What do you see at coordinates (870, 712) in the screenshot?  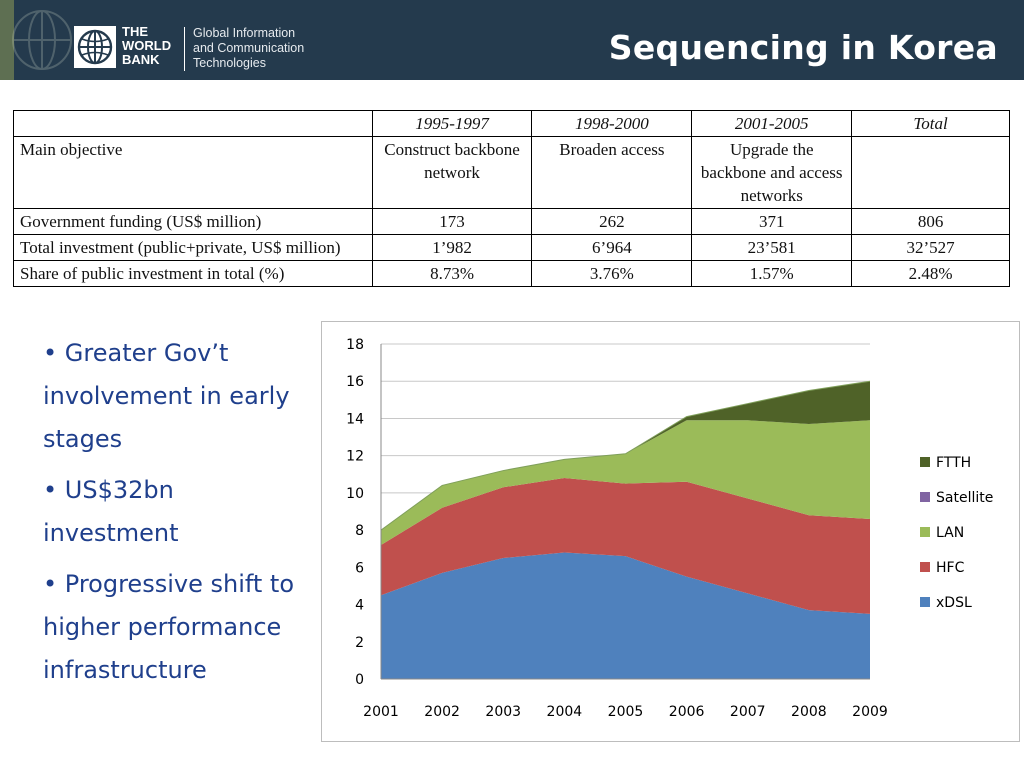 I see `x-tick-label: 2009` at bounding box center [870, 712].